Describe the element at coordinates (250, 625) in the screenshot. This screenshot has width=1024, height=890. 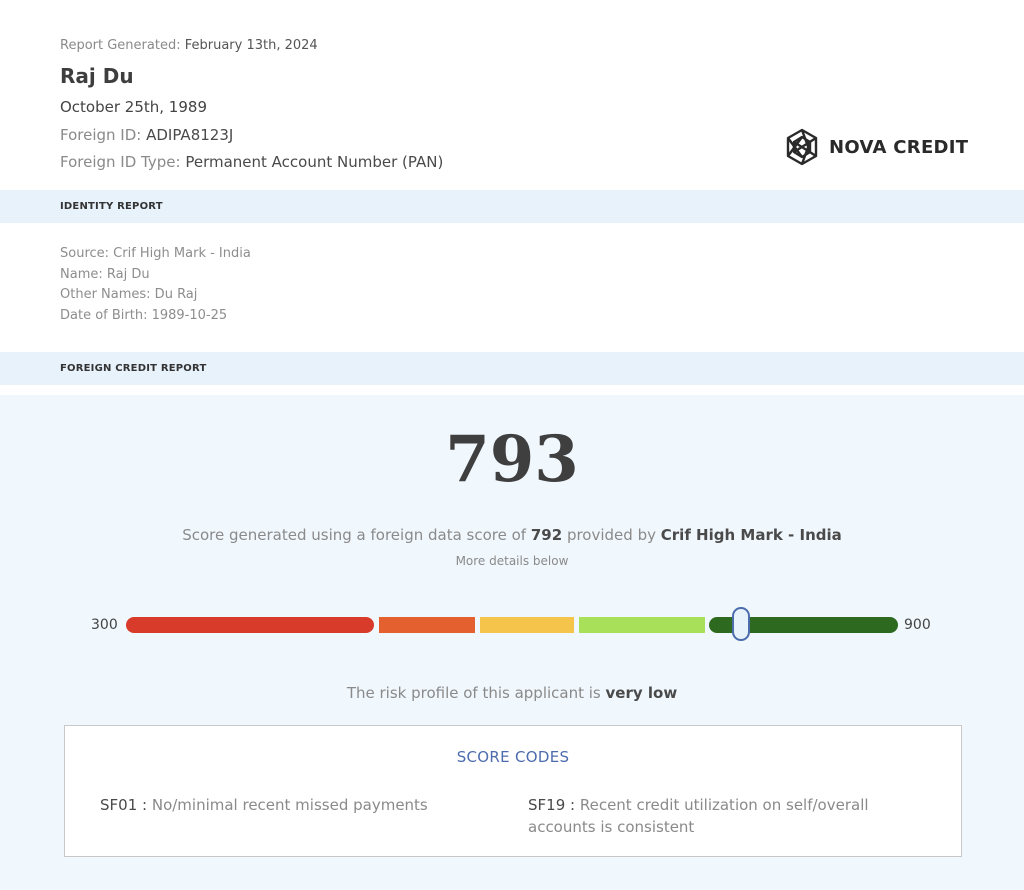
I see `scale-segment-poor` at that location.